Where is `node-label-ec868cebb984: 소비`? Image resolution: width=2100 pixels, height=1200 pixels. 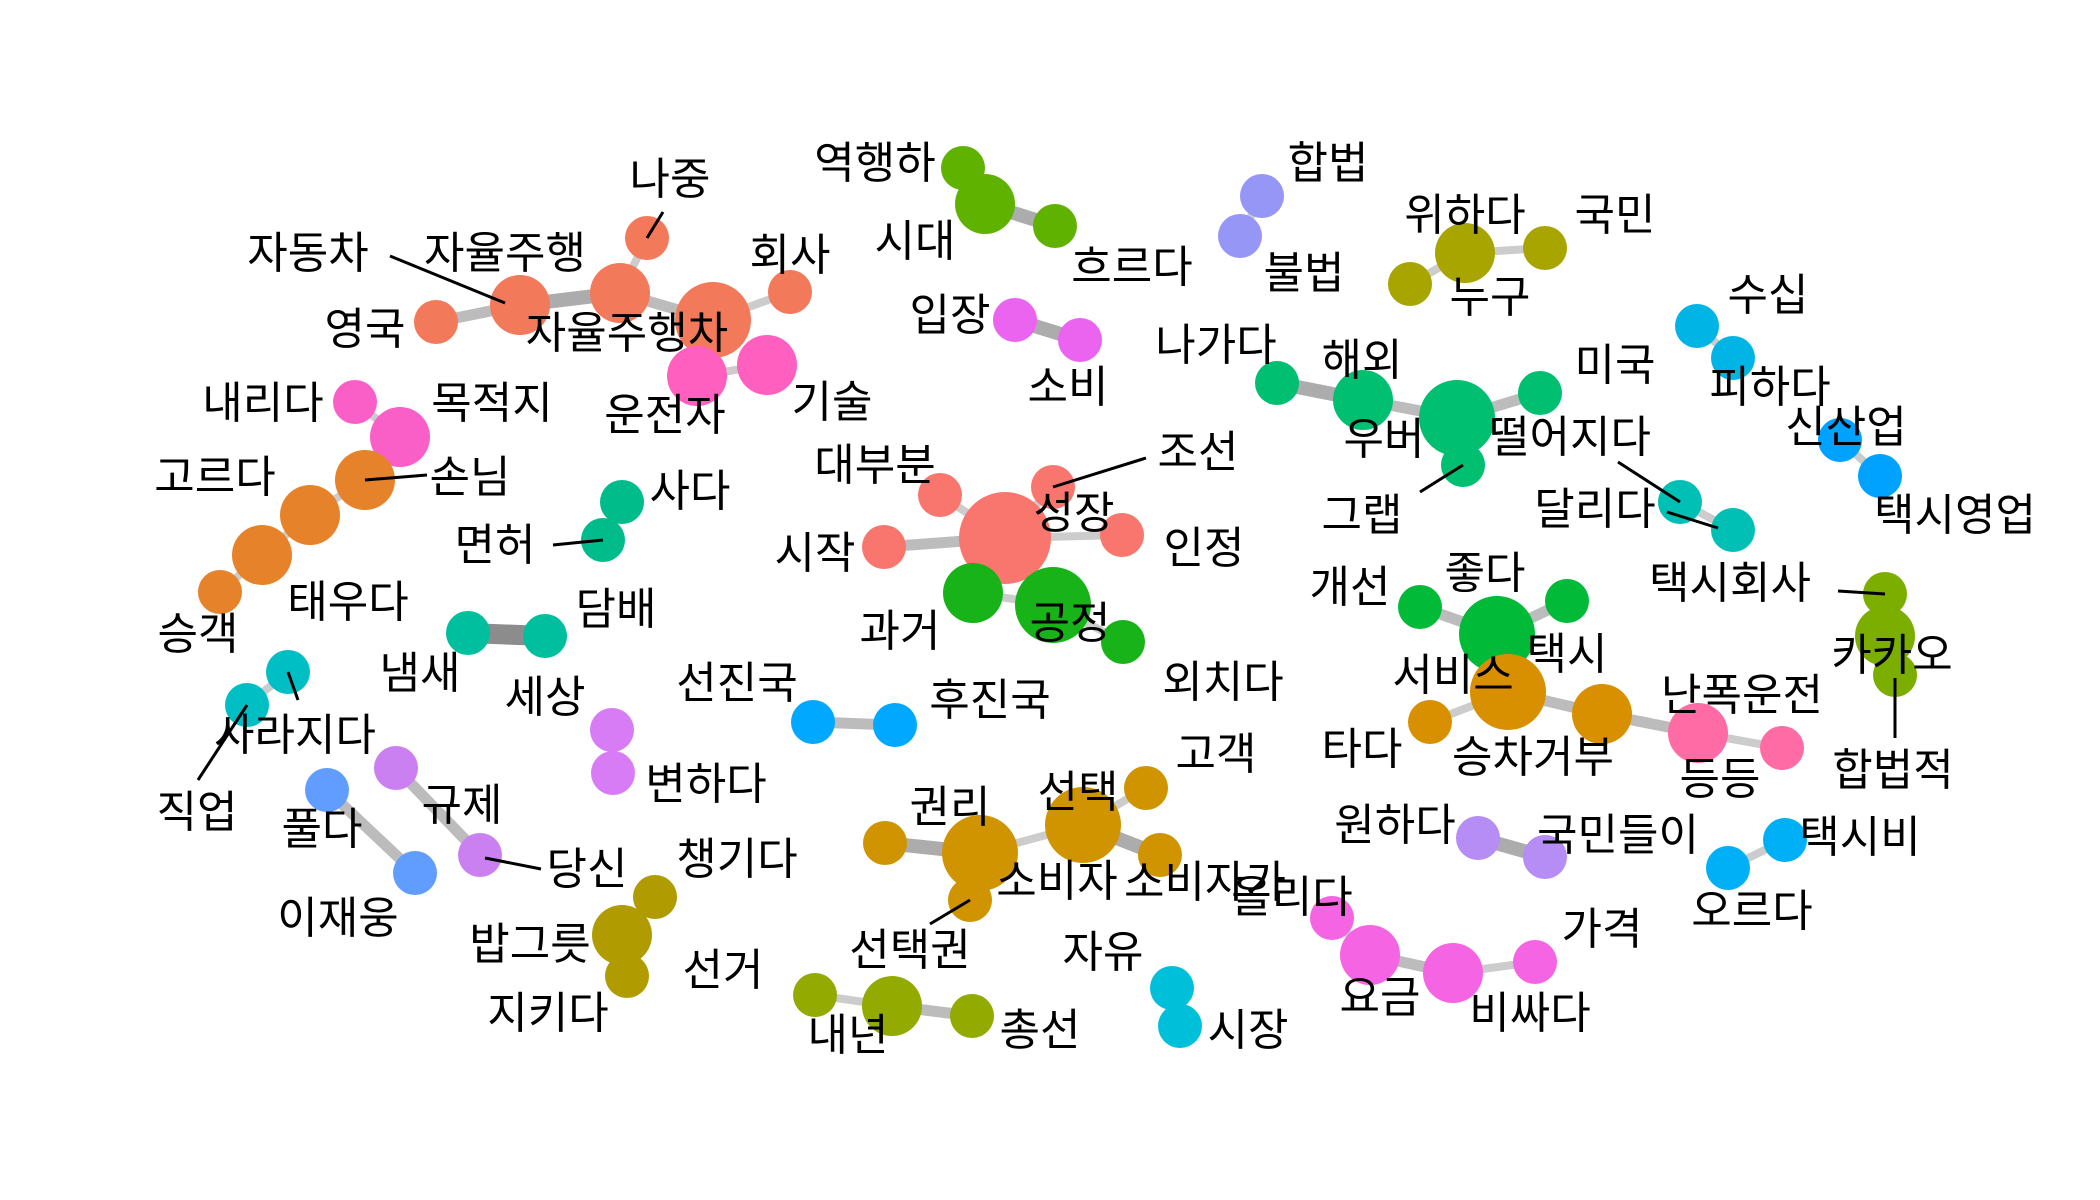 node-label-ec868cebb984: 소비 is located at coordinates (1068, 387).